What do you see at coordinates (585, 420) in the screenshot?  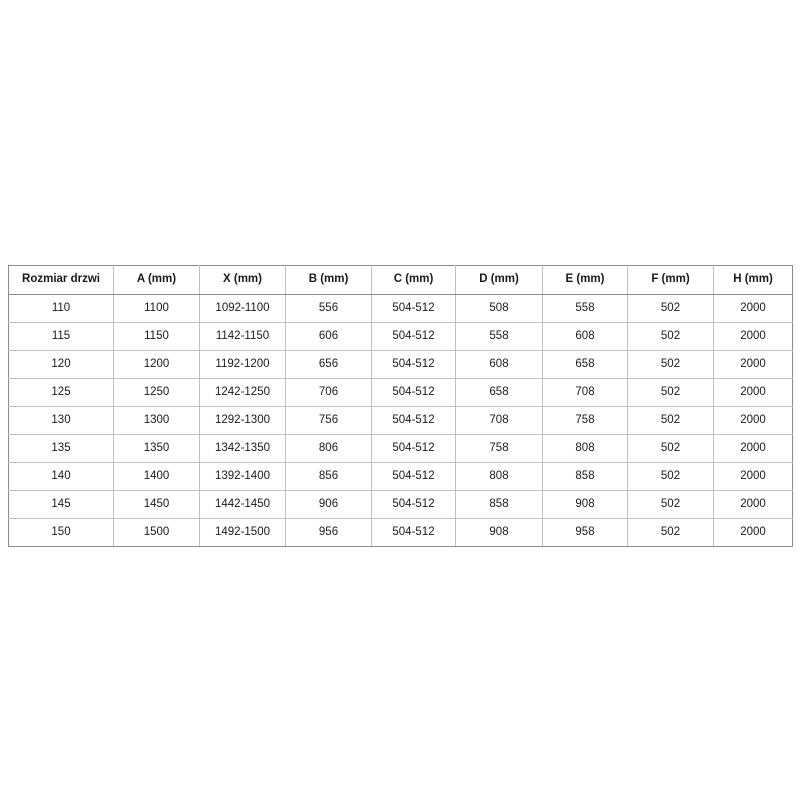 I see `cell-e: 758` at bounding box center [585, 420].